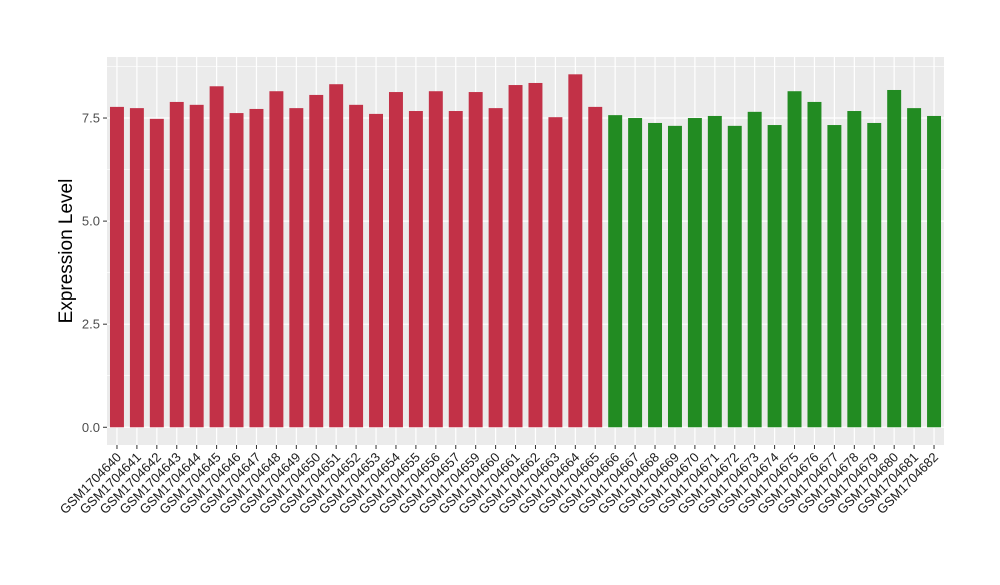 The image size is (1000, 585). I want to click on bar-GSM1704667, so click(635, 273).